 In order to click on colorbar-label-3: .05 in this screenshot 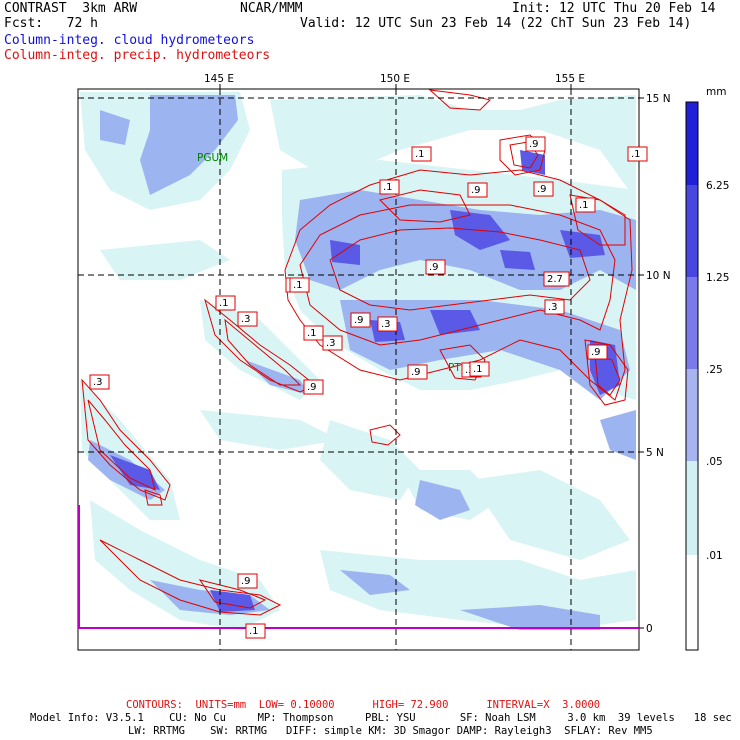, I will do `click(714, 462)`.